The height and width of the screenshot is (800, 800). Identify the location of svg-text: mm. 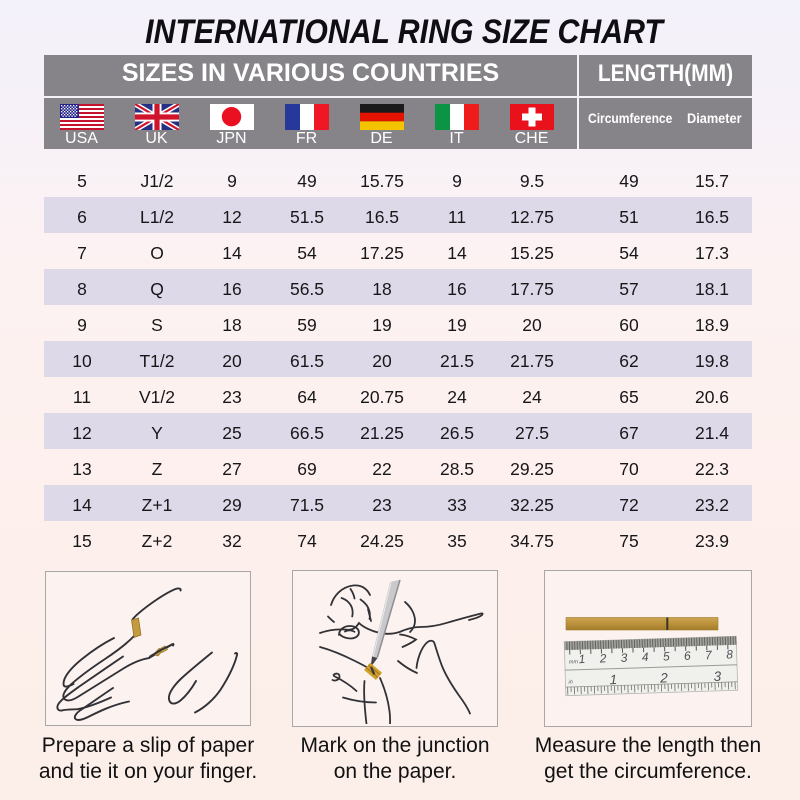
(574, 662).